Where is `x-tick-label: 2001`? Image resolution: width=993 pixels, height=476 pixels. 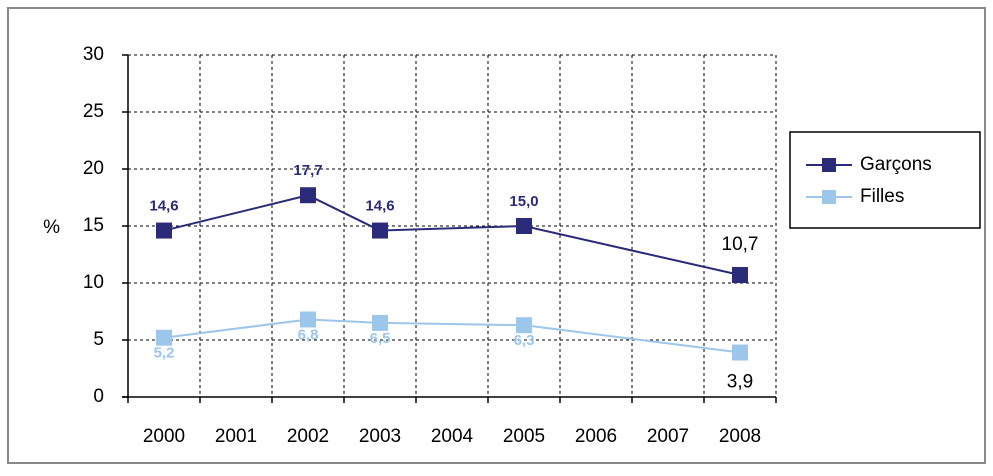
x-tick-label: 2001 is located at coordinates (236, 436).